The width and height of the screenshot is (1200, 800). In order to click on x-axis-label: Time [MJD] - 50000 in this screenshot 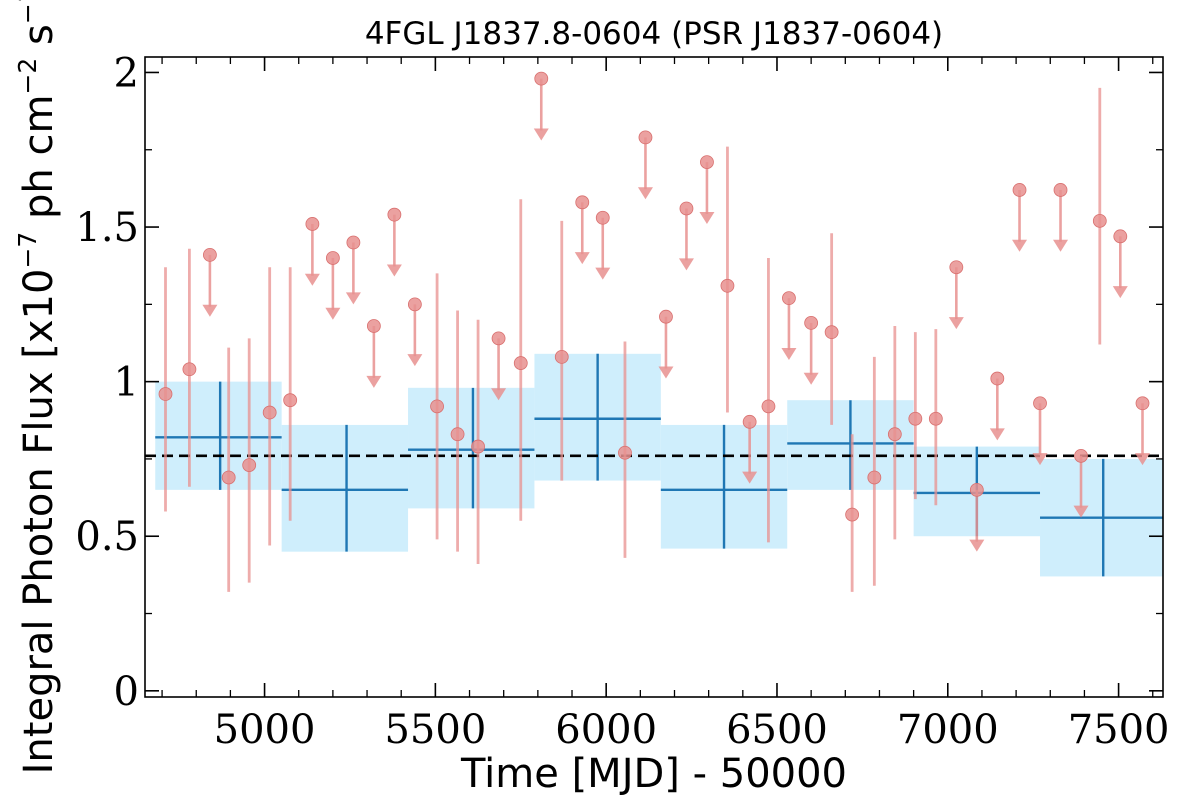, I will do `click(653, 774)`.